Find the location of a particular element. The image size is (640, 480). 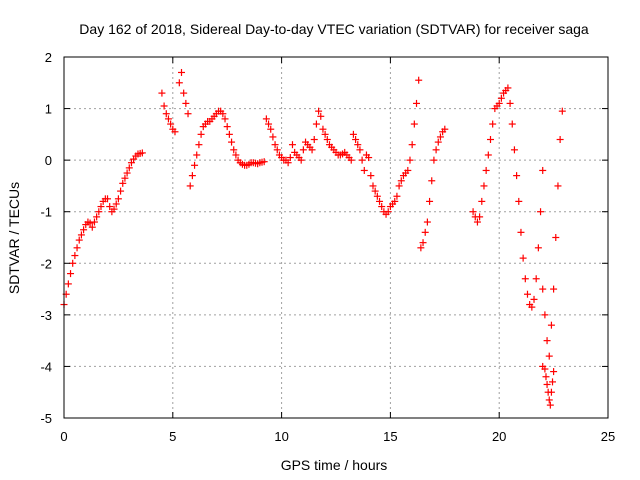

x-tick-label: 0 is located at coordinates (63, 436).